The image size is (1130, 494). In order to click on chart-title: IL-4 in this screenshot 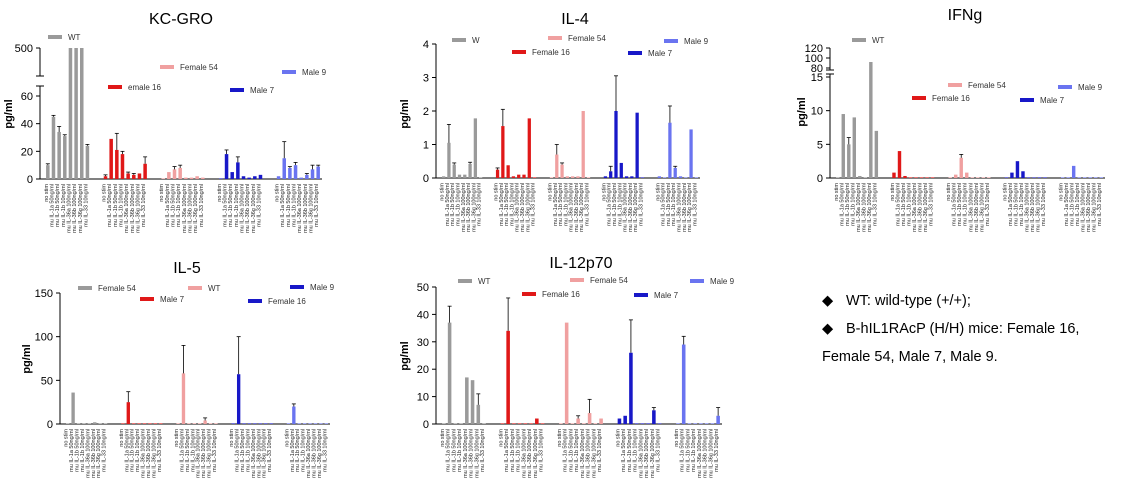, I will do `click(575, 19)`.